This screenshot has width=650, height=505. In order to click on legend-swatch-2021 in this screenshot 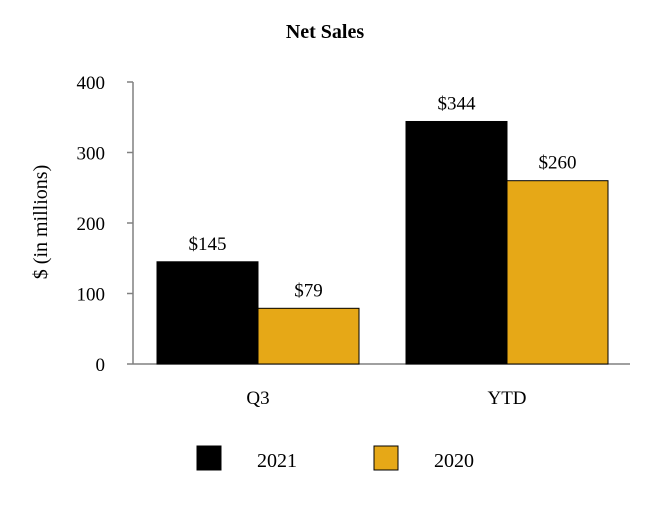, I will do `click(209, 458)`.